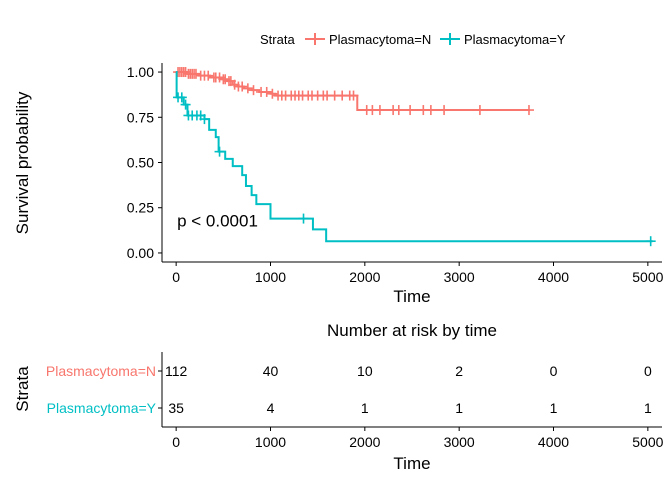 The image size is (672, 485). Describe the element at coordinates (515, 39) in the screenshot. I see `legend-label-y: Plasmacytoma=Y` at that location.